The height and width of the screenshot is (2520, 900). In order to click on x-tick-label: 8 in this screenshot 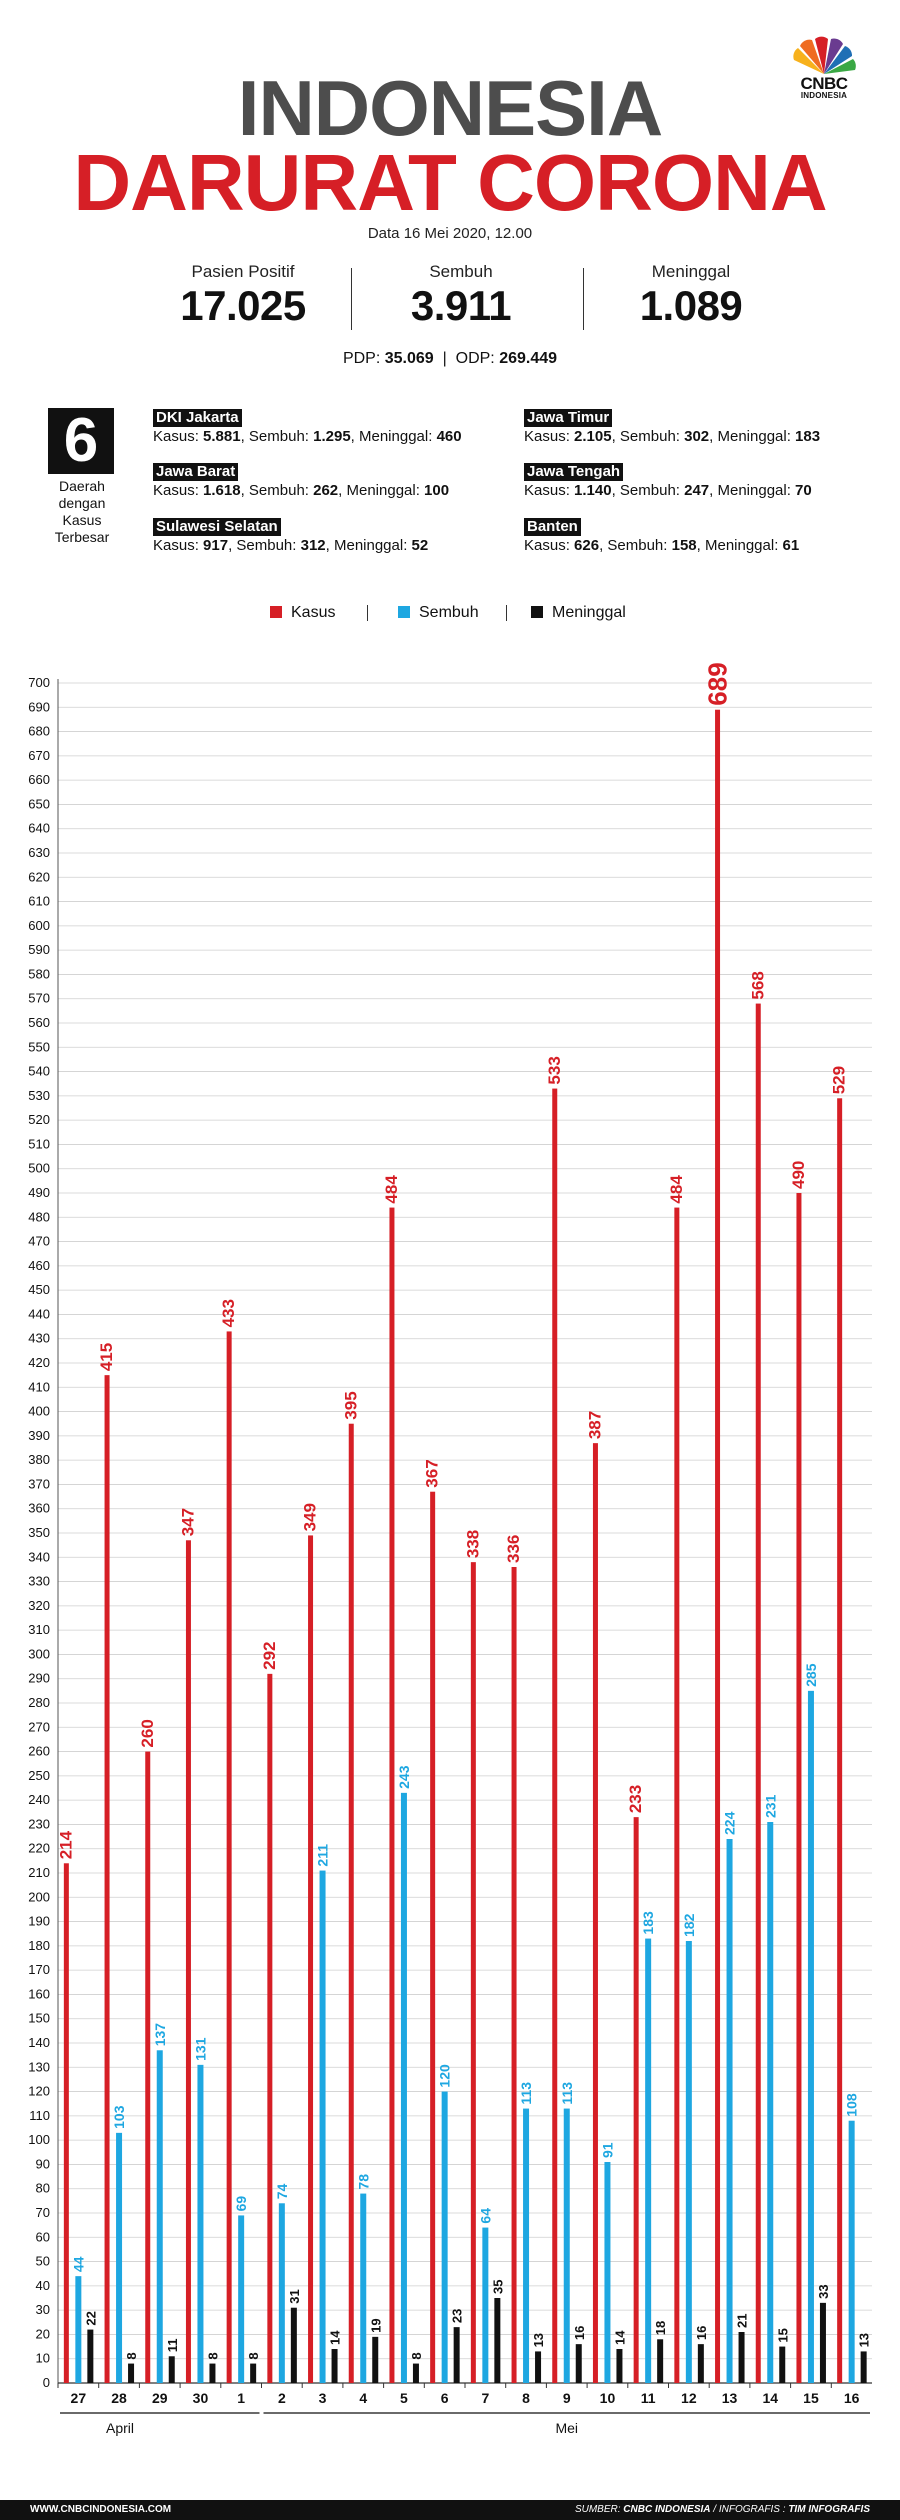, I will do `click(526, 2398)`.